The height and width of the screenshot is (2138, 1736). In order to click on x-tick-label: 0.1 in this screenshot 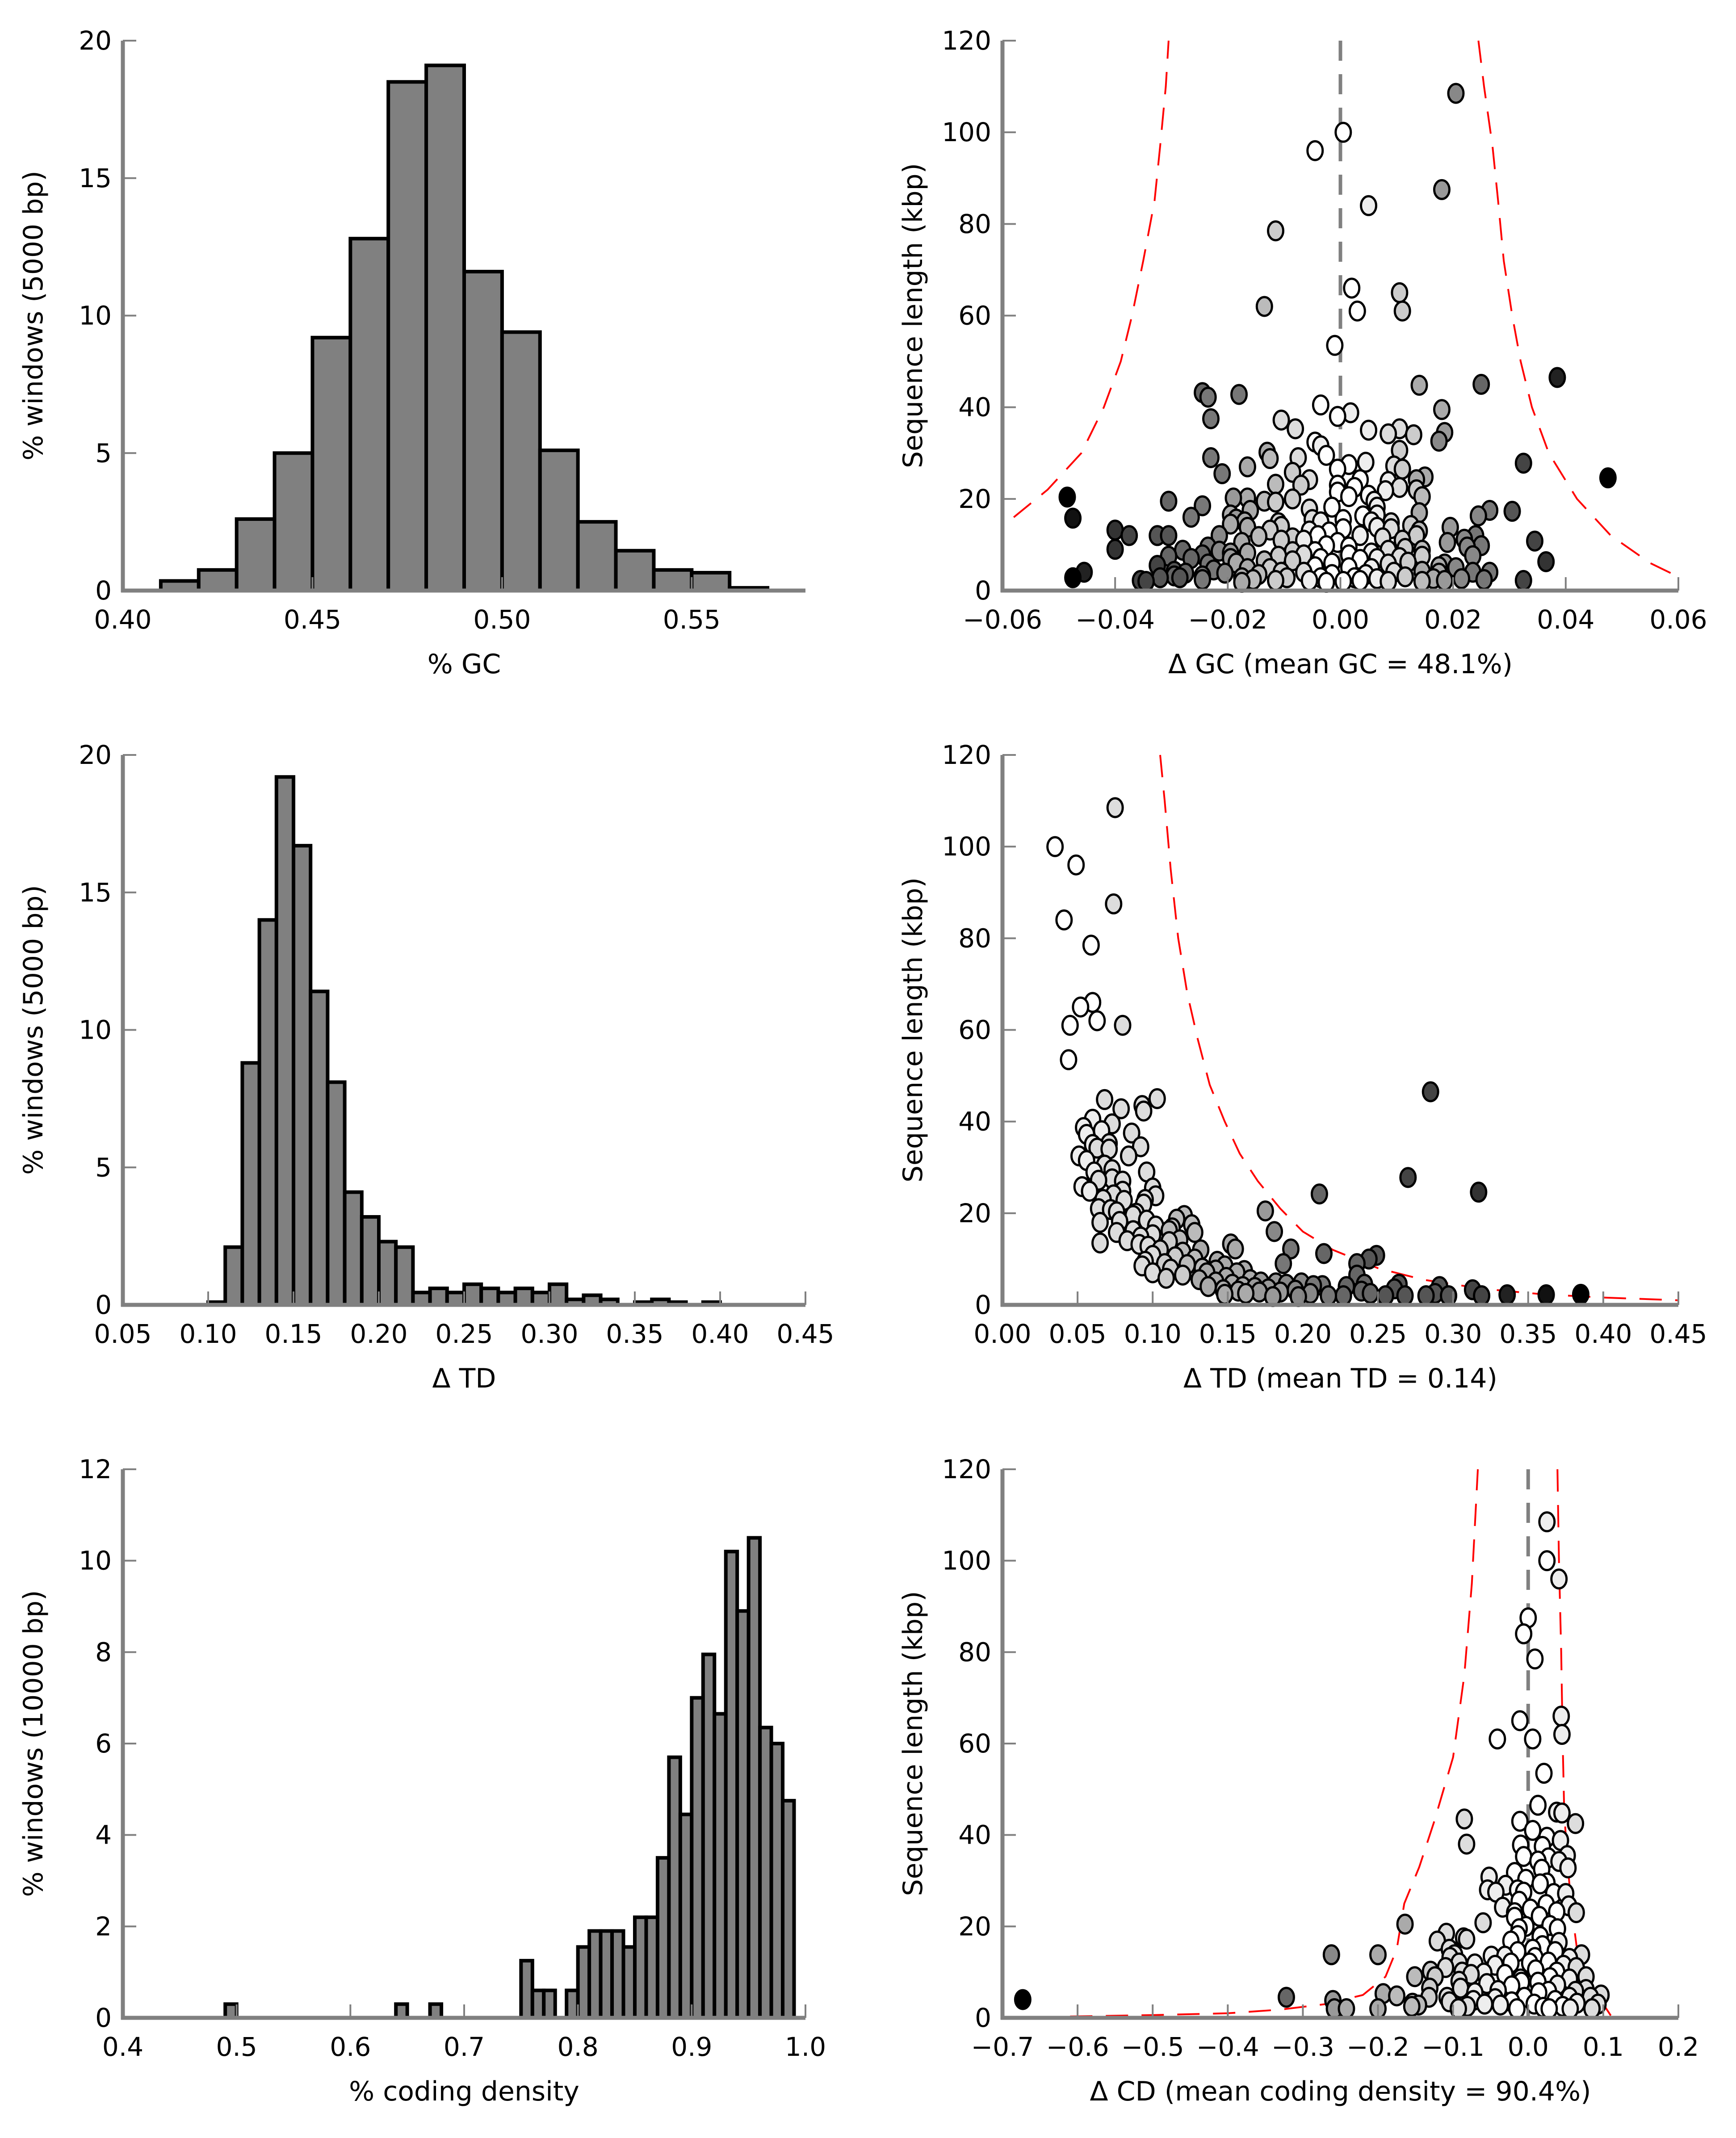, I will do `click(1603, 2047)`.